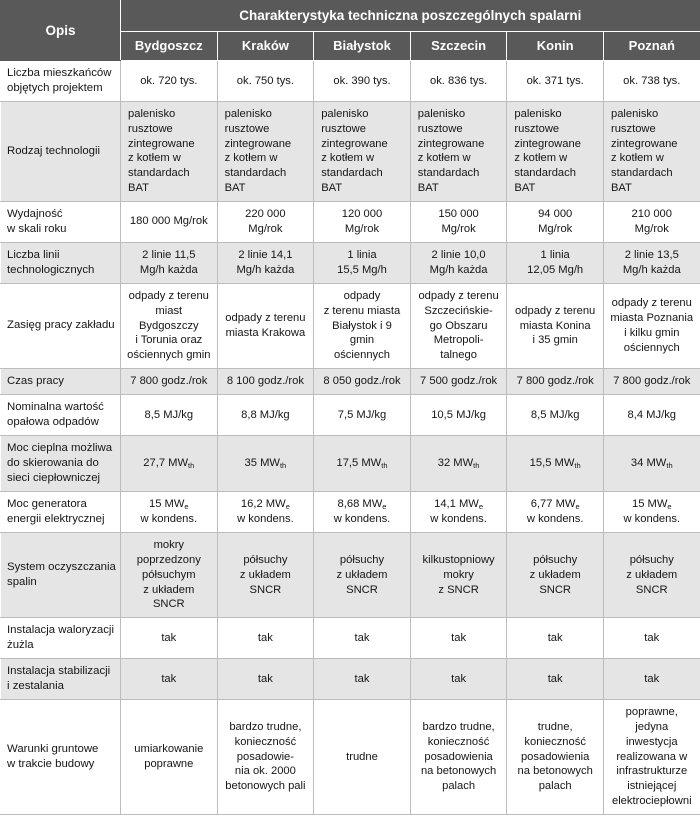  Describe the element at coordinates (169, 221) in the screenshot. I see `cell-r3-c1: 180 000 Mg/rok` at that location.